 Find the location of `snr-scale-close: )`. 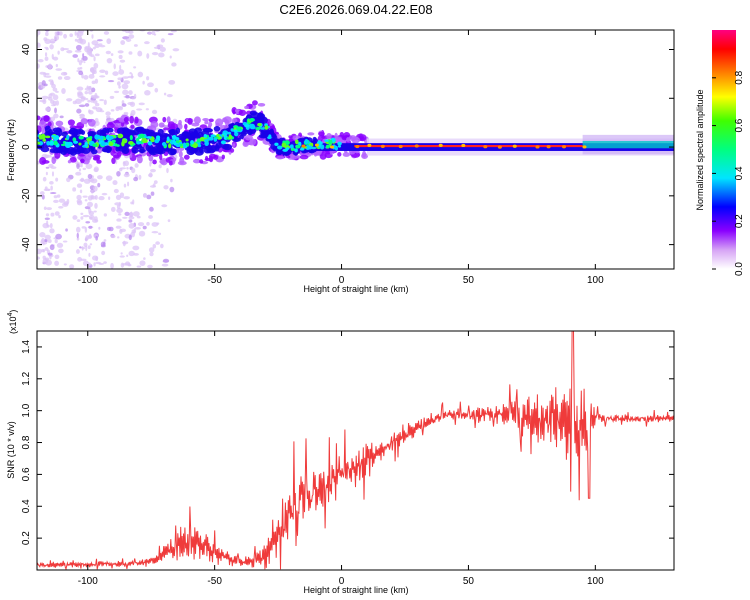

snr-scale-close: ) is located at coordinates (13, 311).